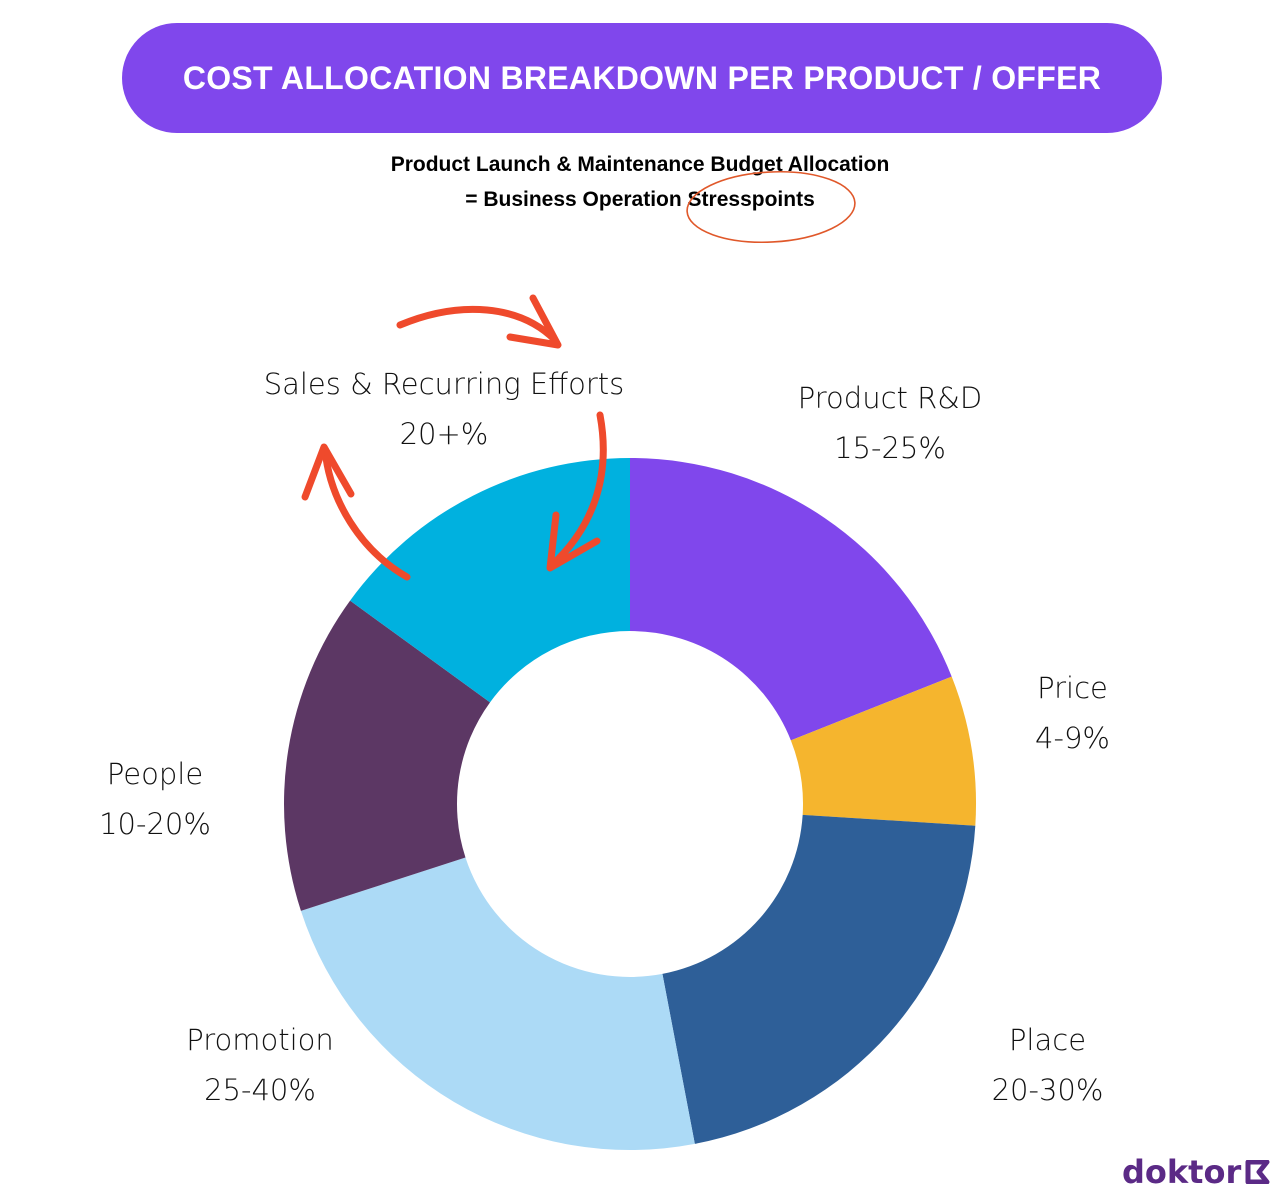 This screenshot has width=1280, height=1201. Describe the element at coordinates (1047, 1065) in the screenshot. I see `label-place: Place 20-30%` at that location.